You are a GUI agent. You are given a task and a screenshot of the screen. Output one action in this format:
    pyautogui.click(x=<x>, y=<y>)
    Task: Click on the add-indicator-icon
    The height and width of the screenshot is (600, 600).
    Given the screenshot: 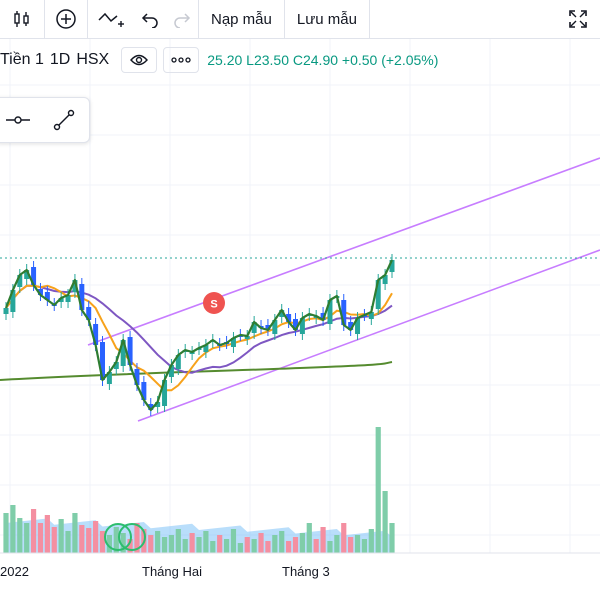 What is the action you would take?
    pyautogui.click(x=66, y=19)
    